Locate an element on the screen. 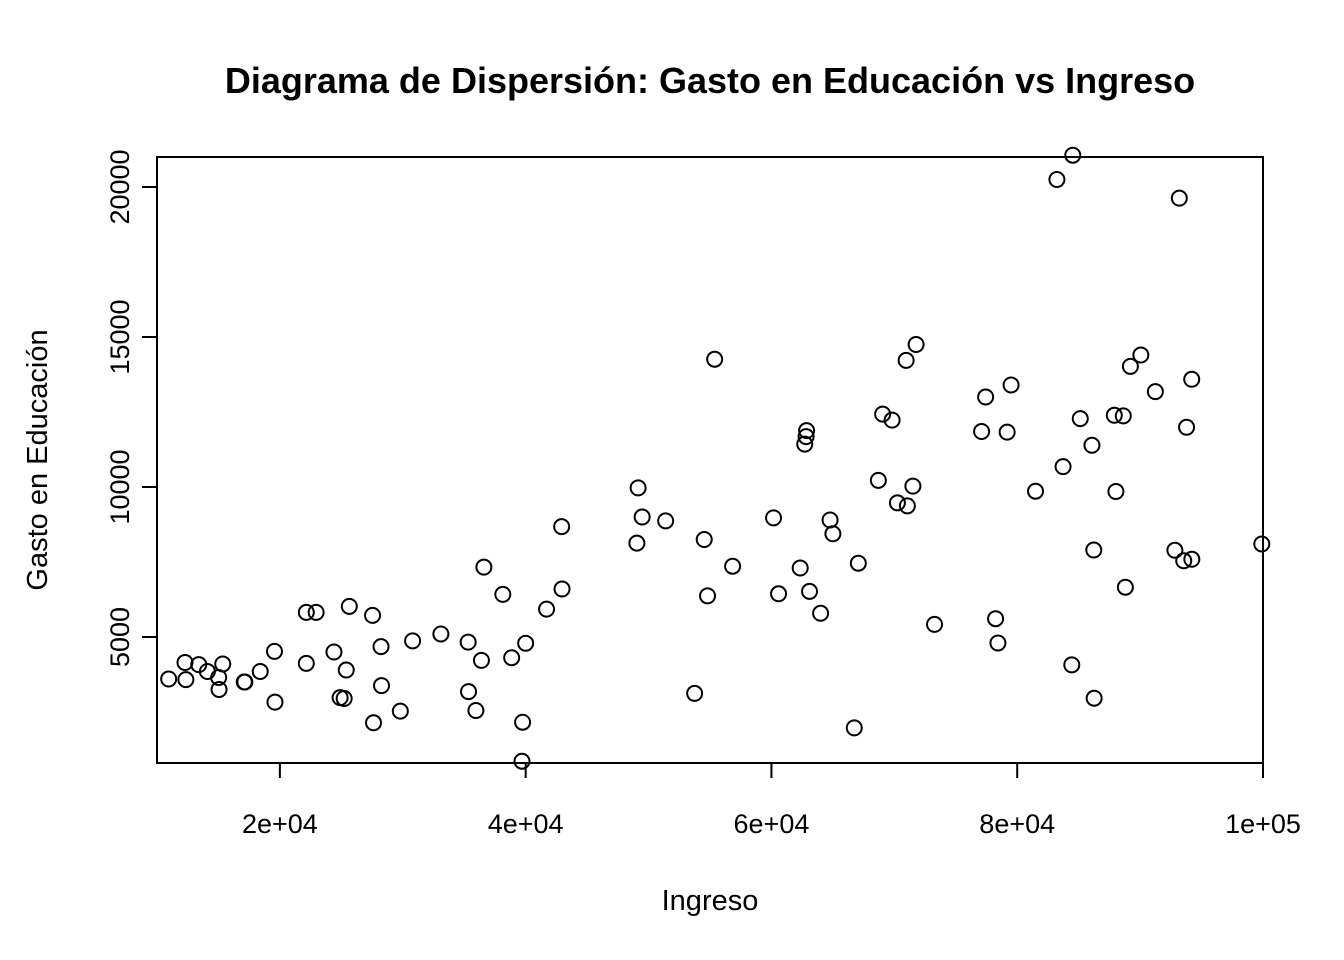 This screenshot has width=1344, height=960. x-tick-label: 1e+05 is located at coordinates (1263, 824).